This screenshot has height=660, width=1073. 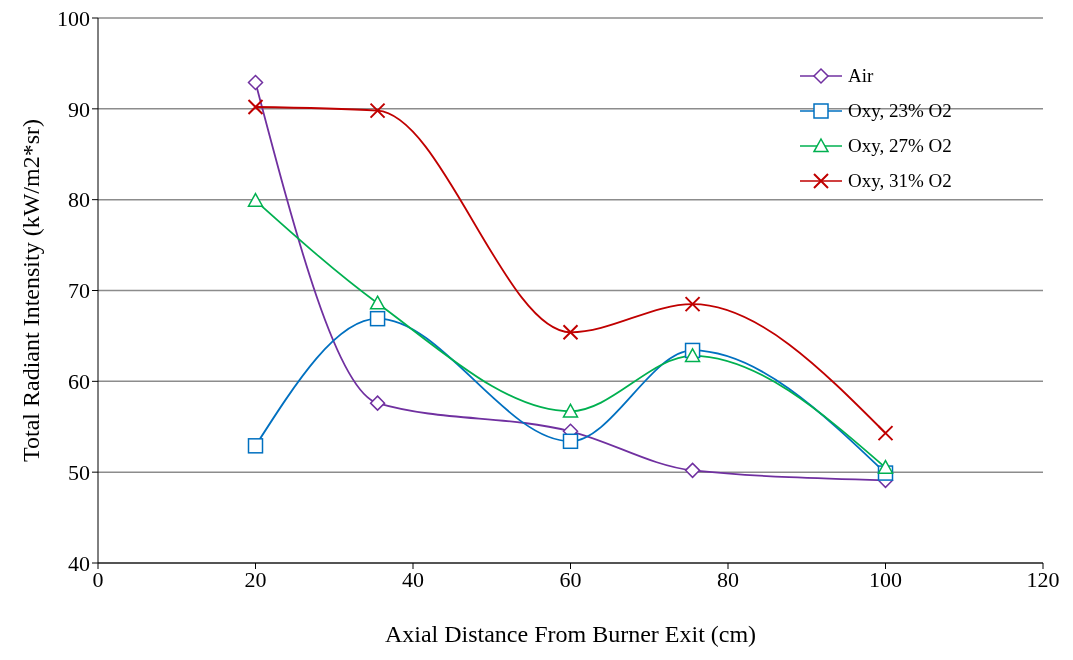 I want to click on x-tick-label: 120, so click(x=1043, y=579).